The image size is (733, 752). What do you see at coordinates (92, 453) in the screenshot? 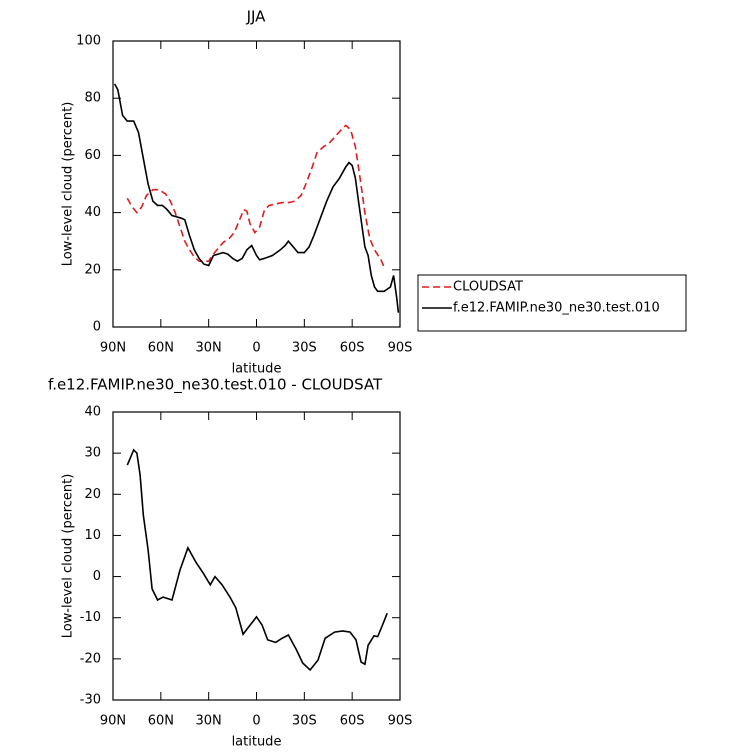
I see `y-tick-label: 30` at bounding box center [92, 453].